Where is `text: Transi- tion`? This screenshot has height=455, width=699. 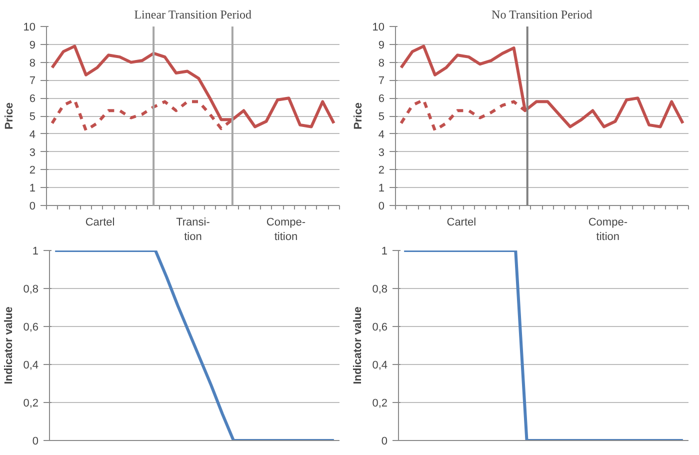 text: Transi- tion is located at coordinates (193, 229).